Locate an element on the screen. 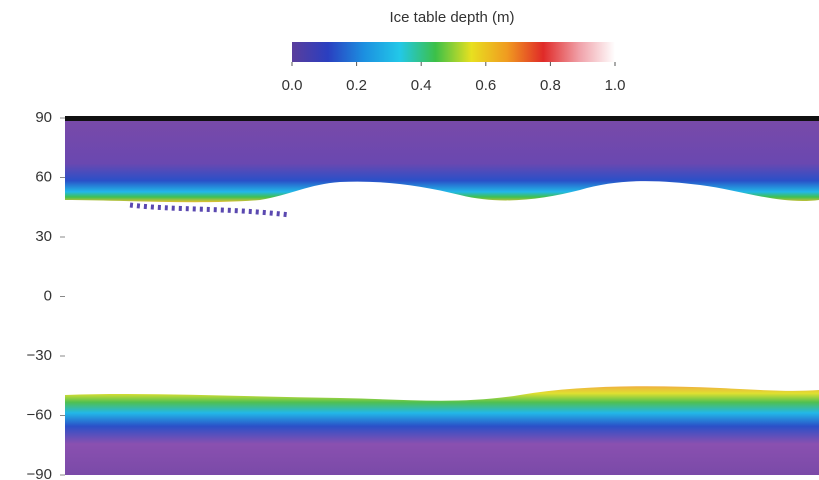 This screenshot has height=480, width=819. colorbar-tick-label: 0.2 is located at coordinates (356, 85).